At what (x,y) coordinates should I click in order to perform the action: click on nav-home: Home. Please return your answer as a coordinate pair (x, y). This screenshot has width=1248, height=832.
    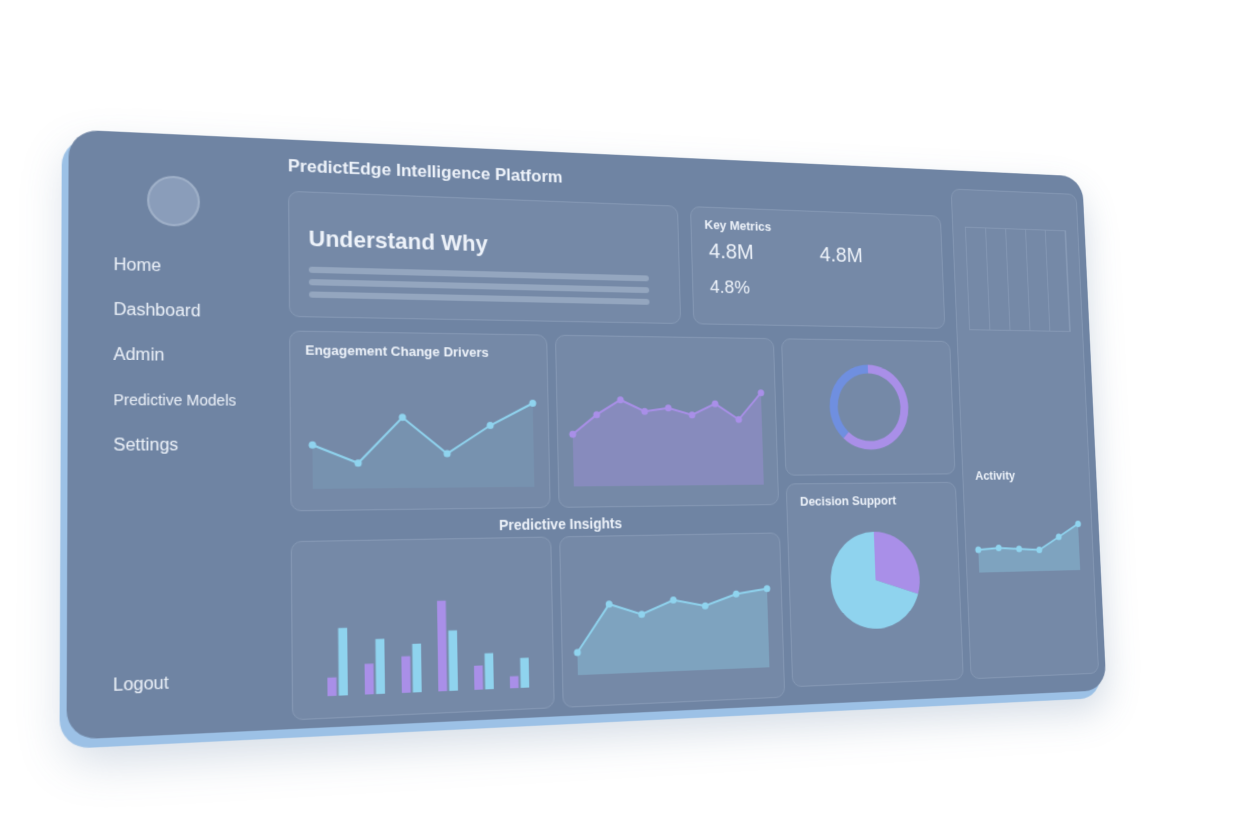
    Looking at the image, I should click on (137, 266).